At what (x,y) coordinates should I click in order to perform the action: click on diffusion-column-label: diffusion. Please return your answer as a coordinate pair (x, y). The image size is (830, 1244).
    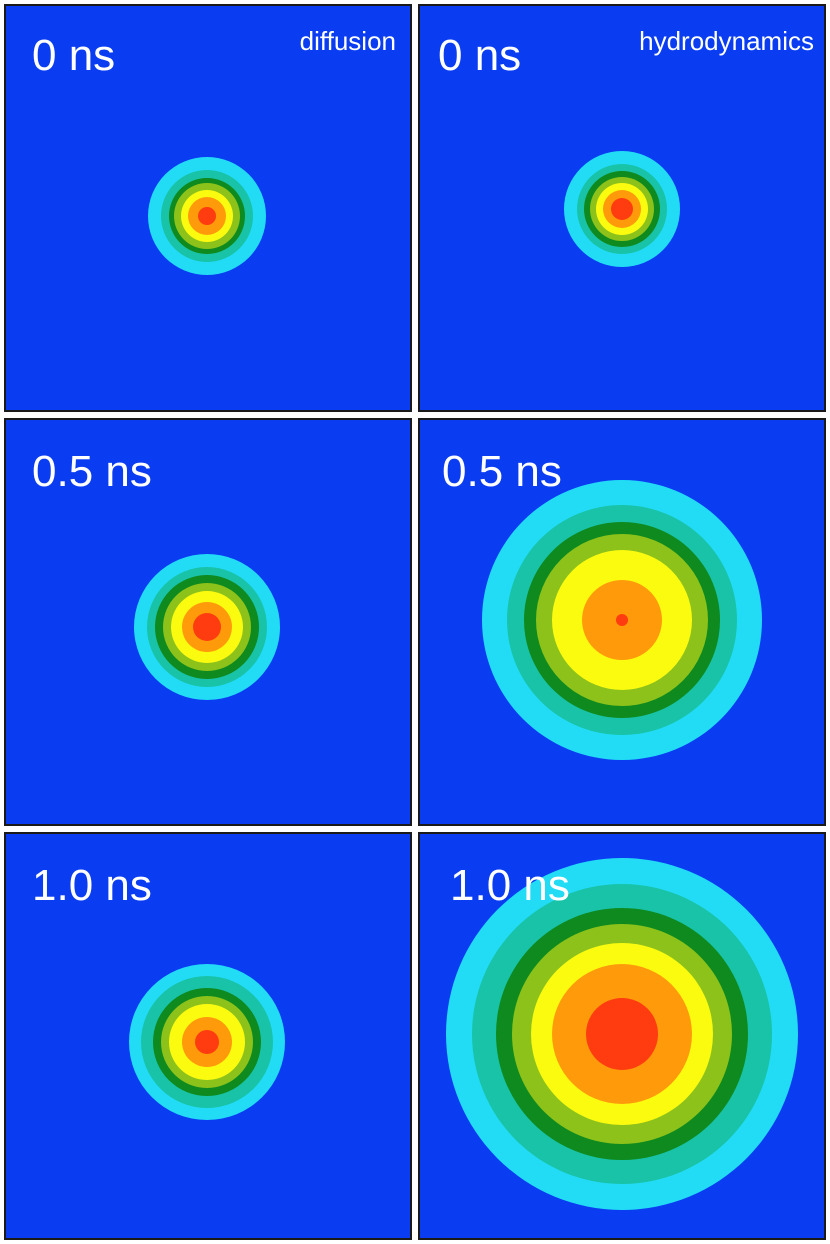
    Looking at the image, I should click on (347, 41).